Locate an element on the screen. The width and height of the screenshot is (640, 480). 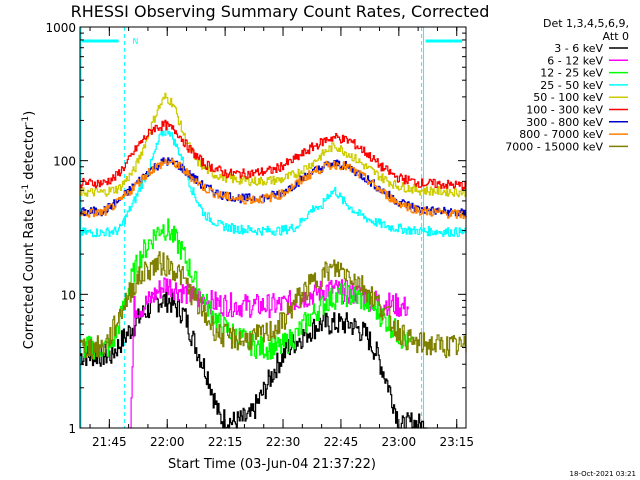
y-tick-label: 10 is located at coordinates (68, 295).